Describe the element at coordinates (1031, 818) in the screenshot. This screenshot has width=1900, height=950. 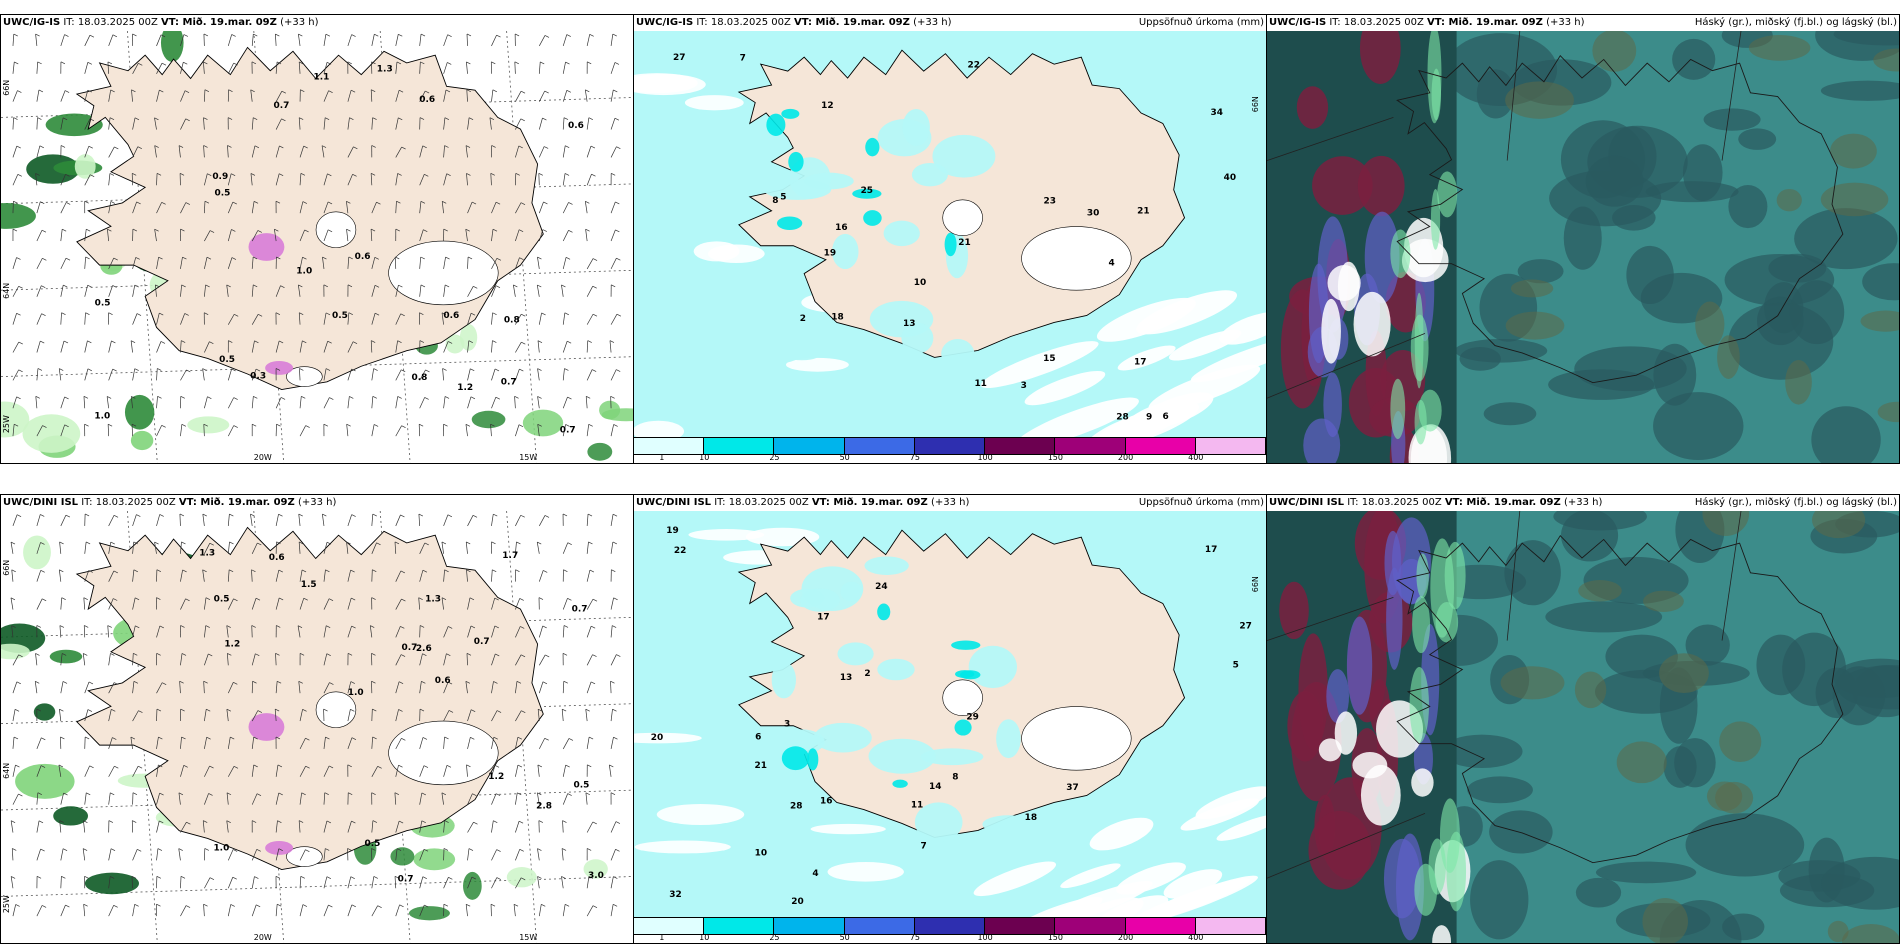
I see `precip-value-label: 18` at that location.